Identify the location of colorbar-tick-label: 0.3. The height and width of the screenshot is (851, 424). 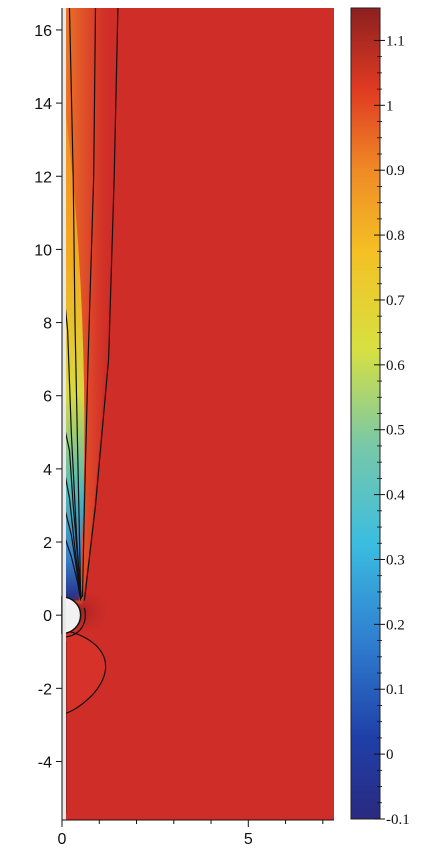
(395, 560).